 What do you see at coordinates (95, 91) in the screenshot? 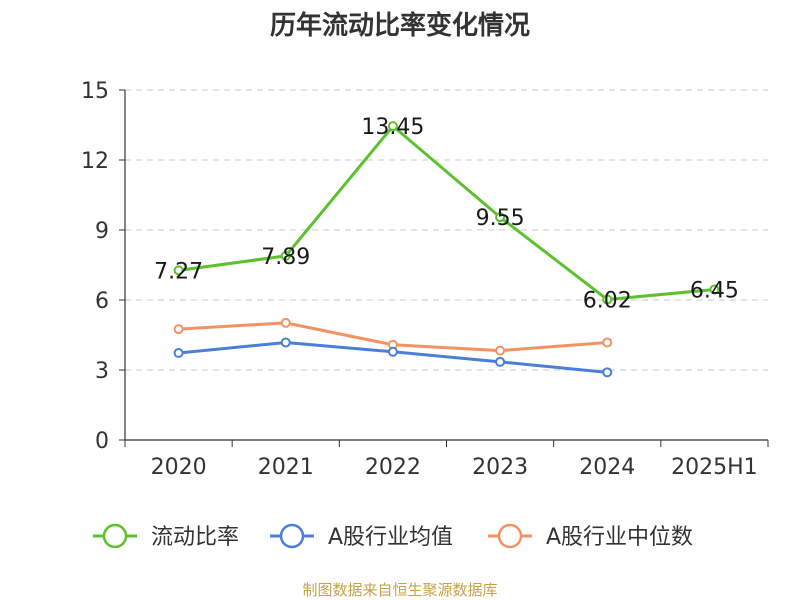
I see `y-tick-label: 15` at bounding box center [95, 91].